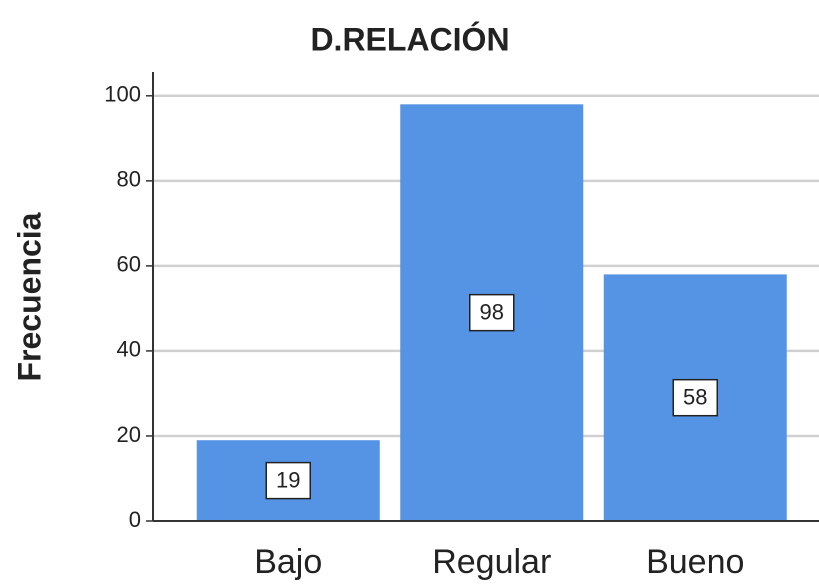 The width and height of the screenshot is (819, 586). What do you see at coordinates (409, 39) in the screenshot?
I see `chart-title: D.RELACIÓN` at bounding box center [409, 39].